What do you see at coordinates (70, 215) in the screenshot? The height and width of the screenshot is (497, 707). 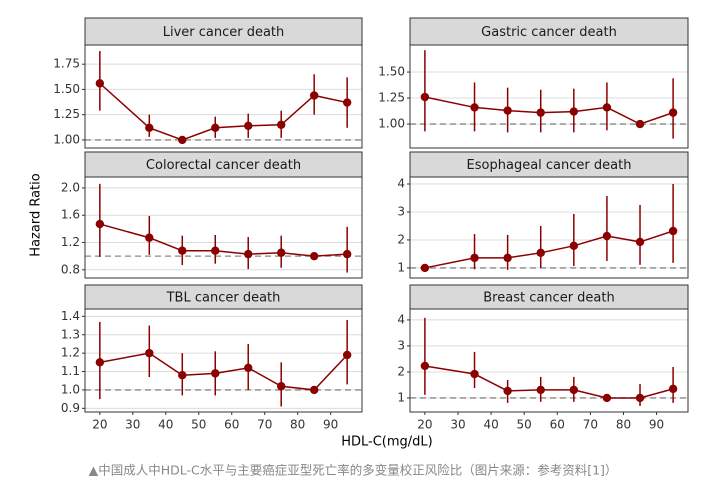 I see `y-tick-label: 1.6` at bounding box center [70, 215].